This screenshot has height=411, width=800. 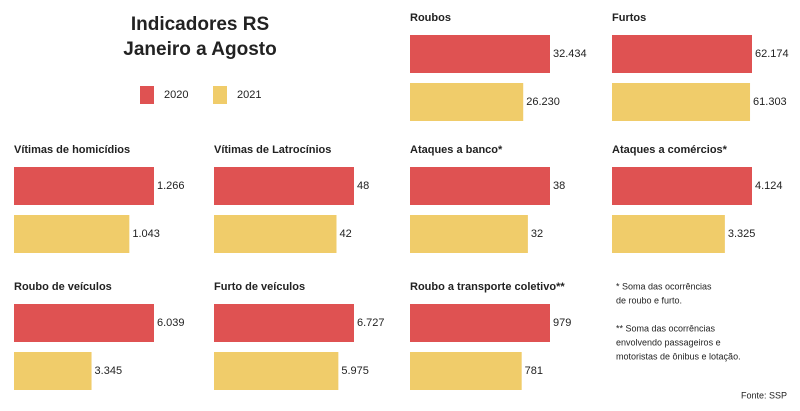 What do you see at coordinates (363, 186) in the screenshot?
I see `value-label: 48` at bounding box center [363, 186].